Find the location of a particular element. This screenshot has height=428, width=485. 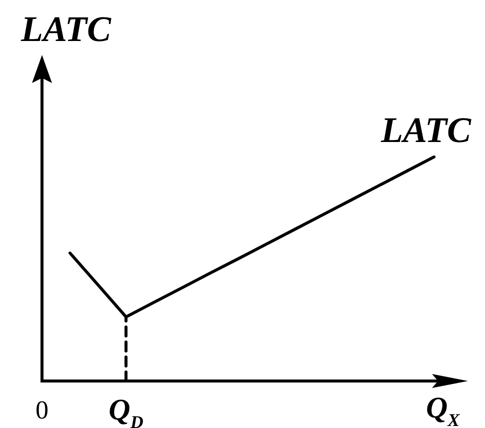

y-axis-title: LATC is located at coordinates (66, 29).